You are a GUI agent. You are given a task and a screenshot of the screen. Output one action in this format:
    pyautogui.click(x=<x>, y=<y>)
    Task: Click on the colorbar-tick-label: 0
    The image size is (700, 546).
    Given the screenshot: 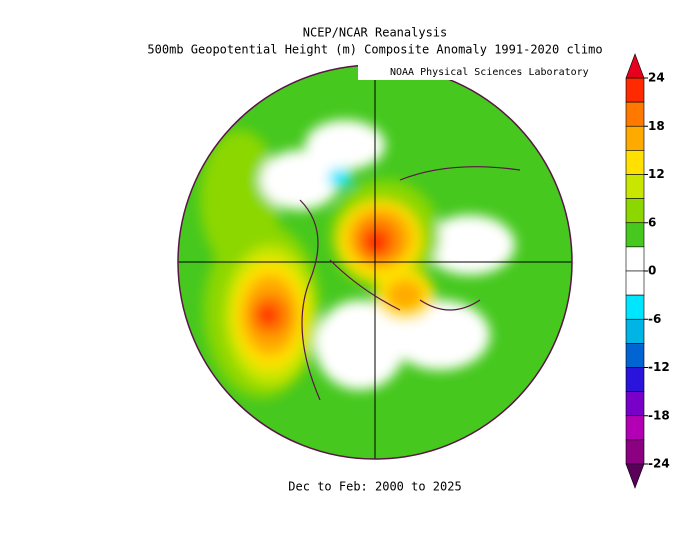 What is the action you would take?
    pyautogui.click(x=652, y=271)
    